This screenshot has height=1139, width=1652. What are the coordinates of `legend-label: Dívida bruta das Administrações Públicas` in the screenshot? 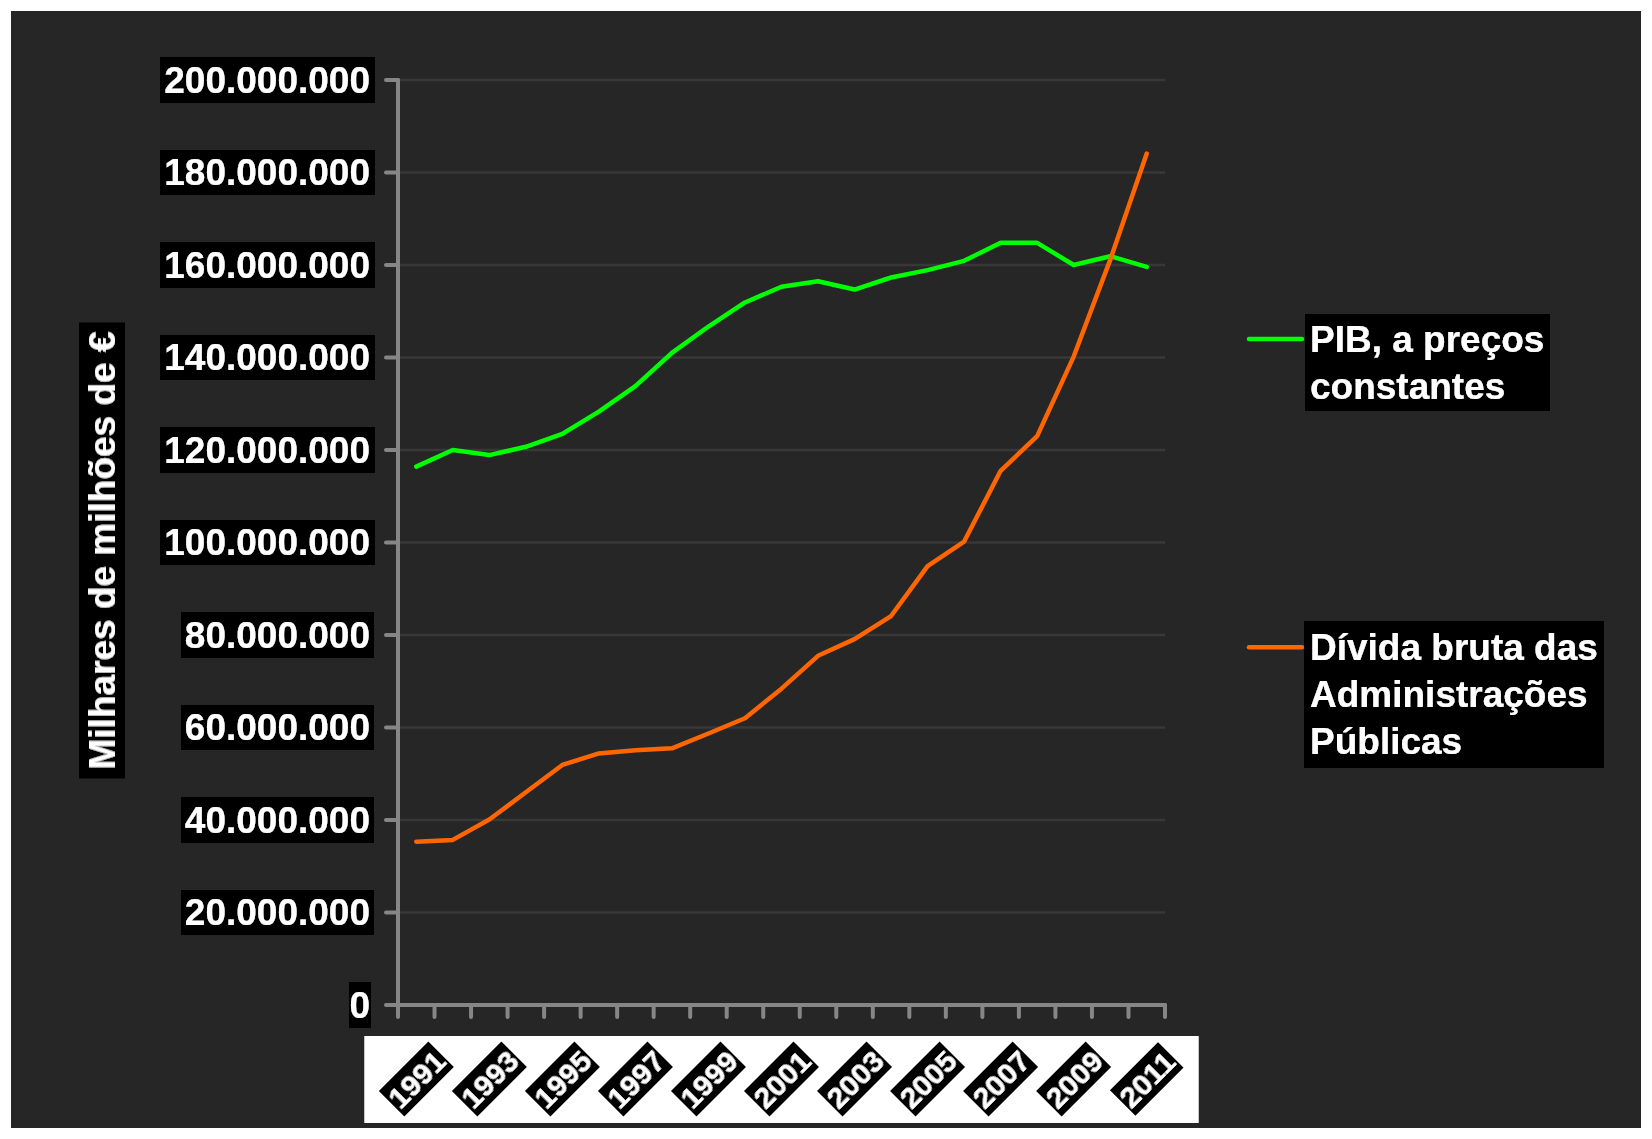 It's located at (1454, 694).